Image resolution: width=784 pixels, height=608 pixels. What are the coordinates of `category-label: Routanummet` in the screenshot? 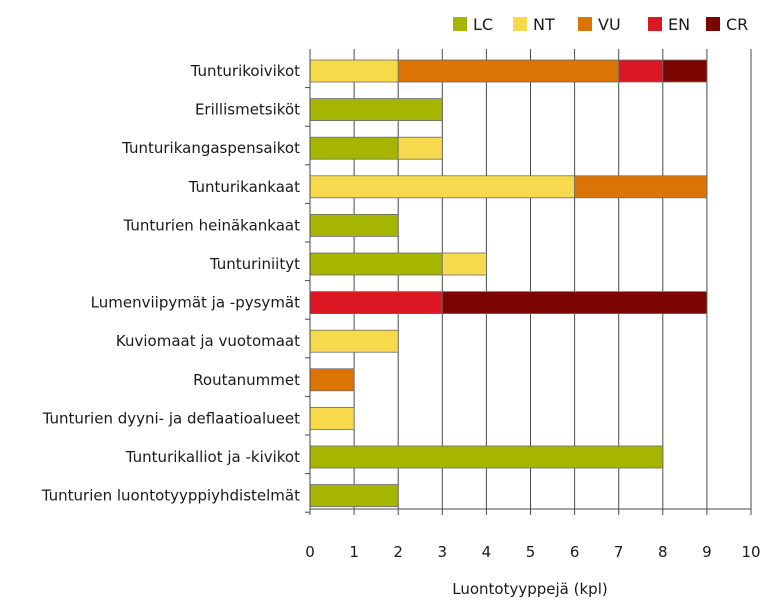 It's located at (246, 380).